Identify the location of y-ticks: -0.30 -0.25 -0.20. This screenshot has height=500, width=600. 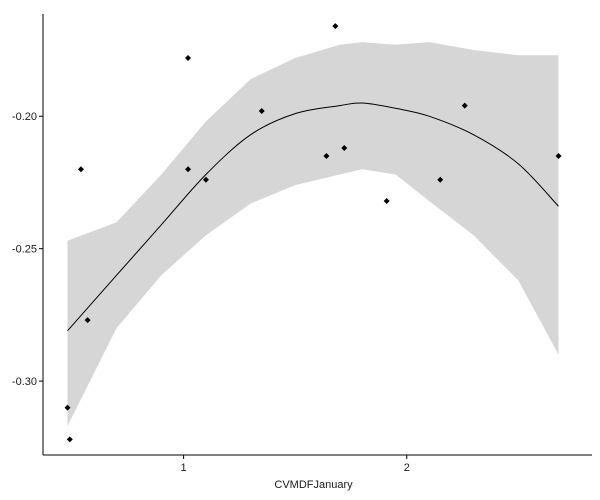
(27, 249).